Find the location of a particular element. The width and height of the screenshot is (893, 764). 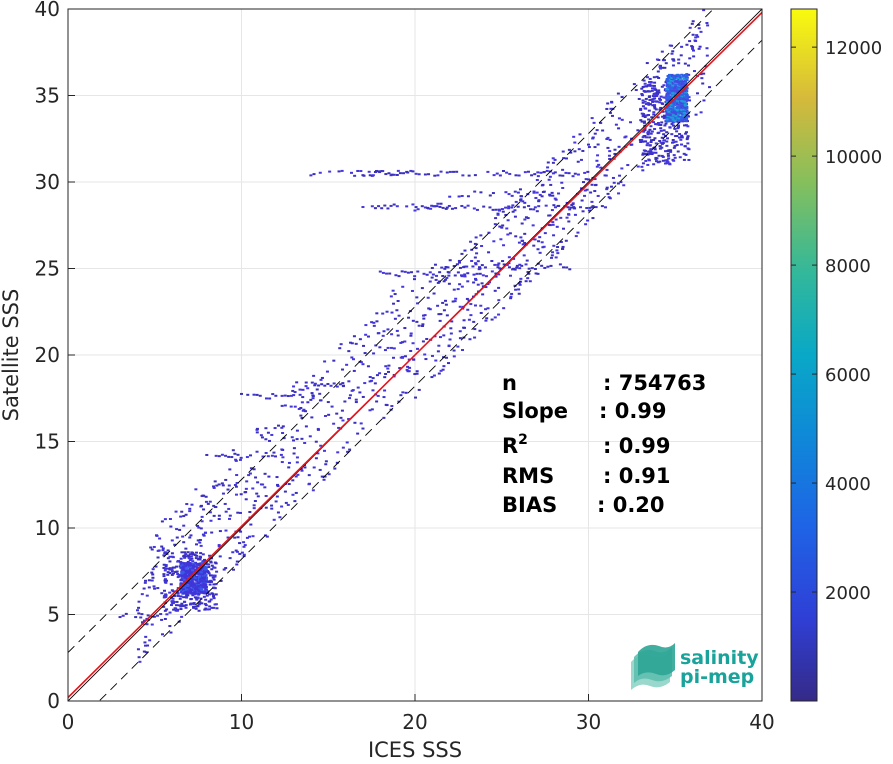

wave-stack-icon is located at coordinates (653, 666).